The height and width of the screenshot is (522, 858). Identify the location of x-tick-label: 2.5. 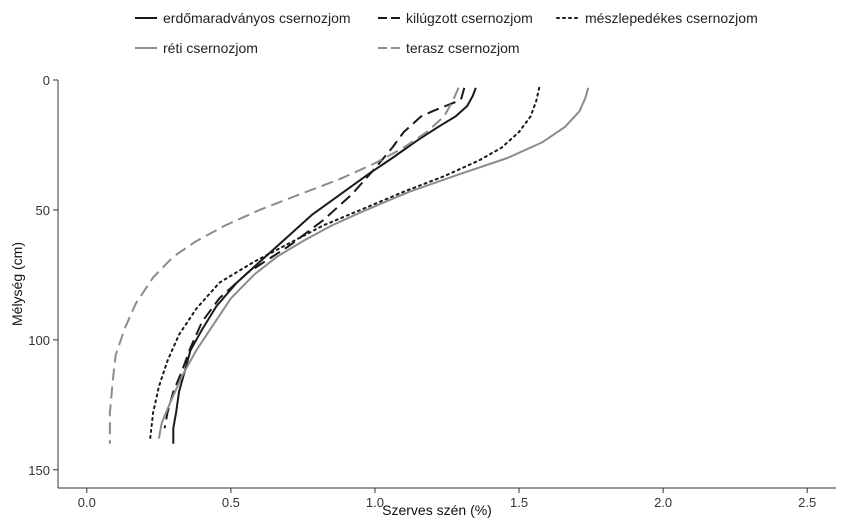
(807, 502).